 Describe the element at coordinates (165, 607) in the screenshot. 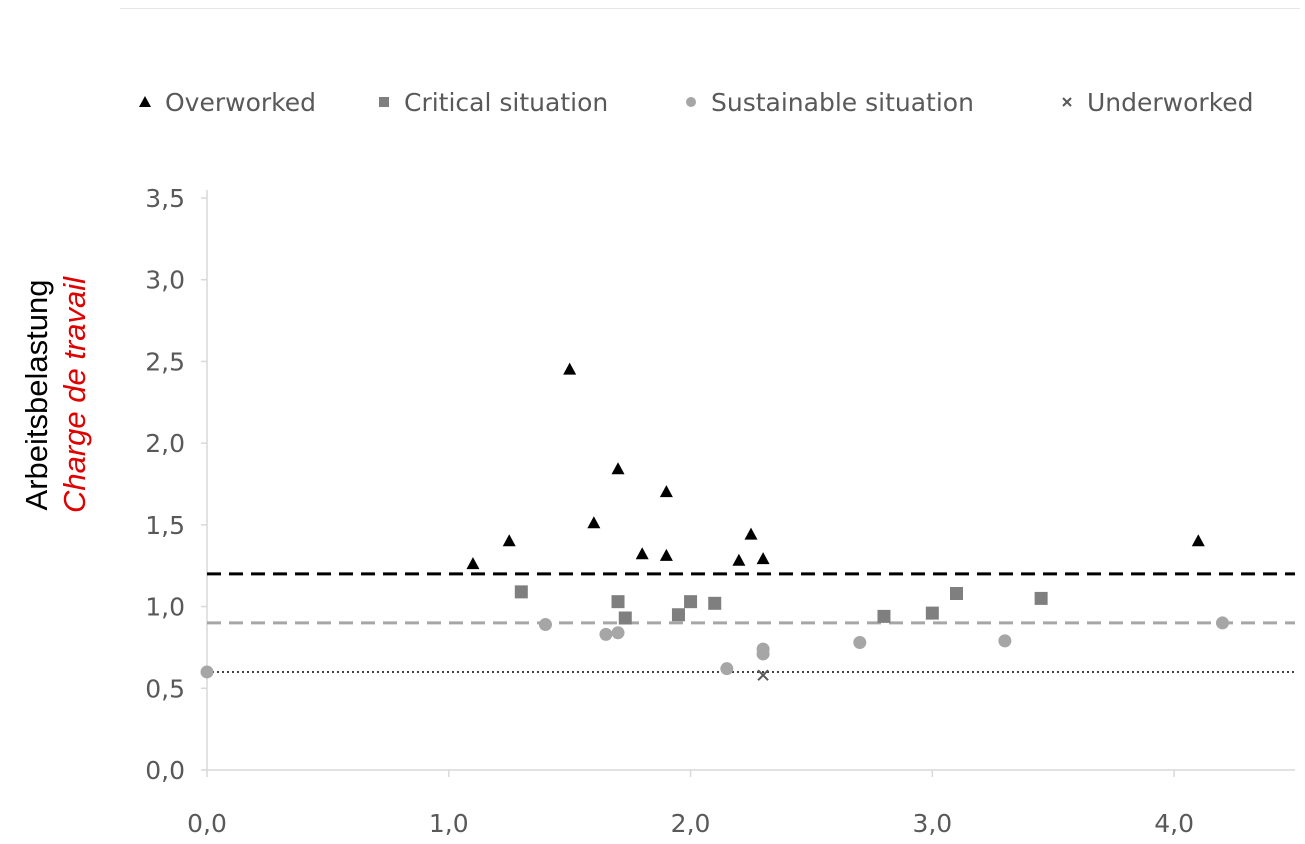

I see `y-tick-label: 1,0` at that location.